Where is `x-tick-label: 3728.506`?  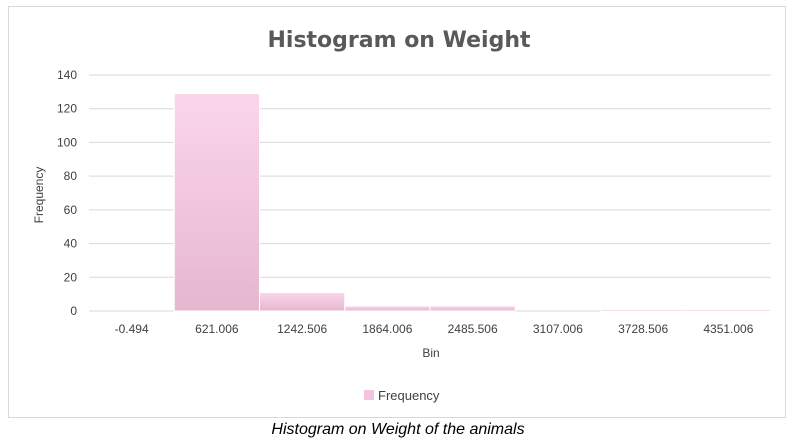
x-tick-label: 3728.506 is located at coordinates (643, 329).